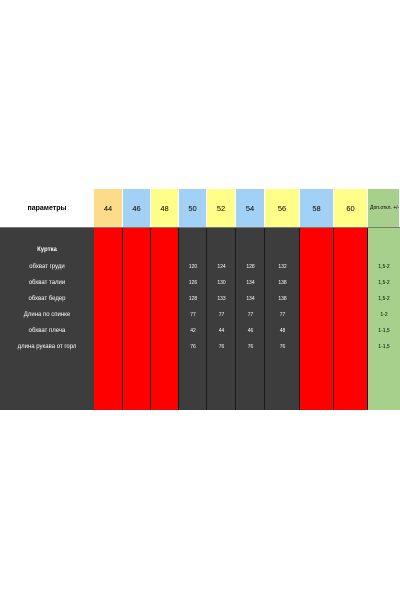 The width and height of the screenshot is (400, 600). What do you see at coordinates (221, 267) in the screenshot?
I see `table-cell: 124` at bounding box center [221, 267].